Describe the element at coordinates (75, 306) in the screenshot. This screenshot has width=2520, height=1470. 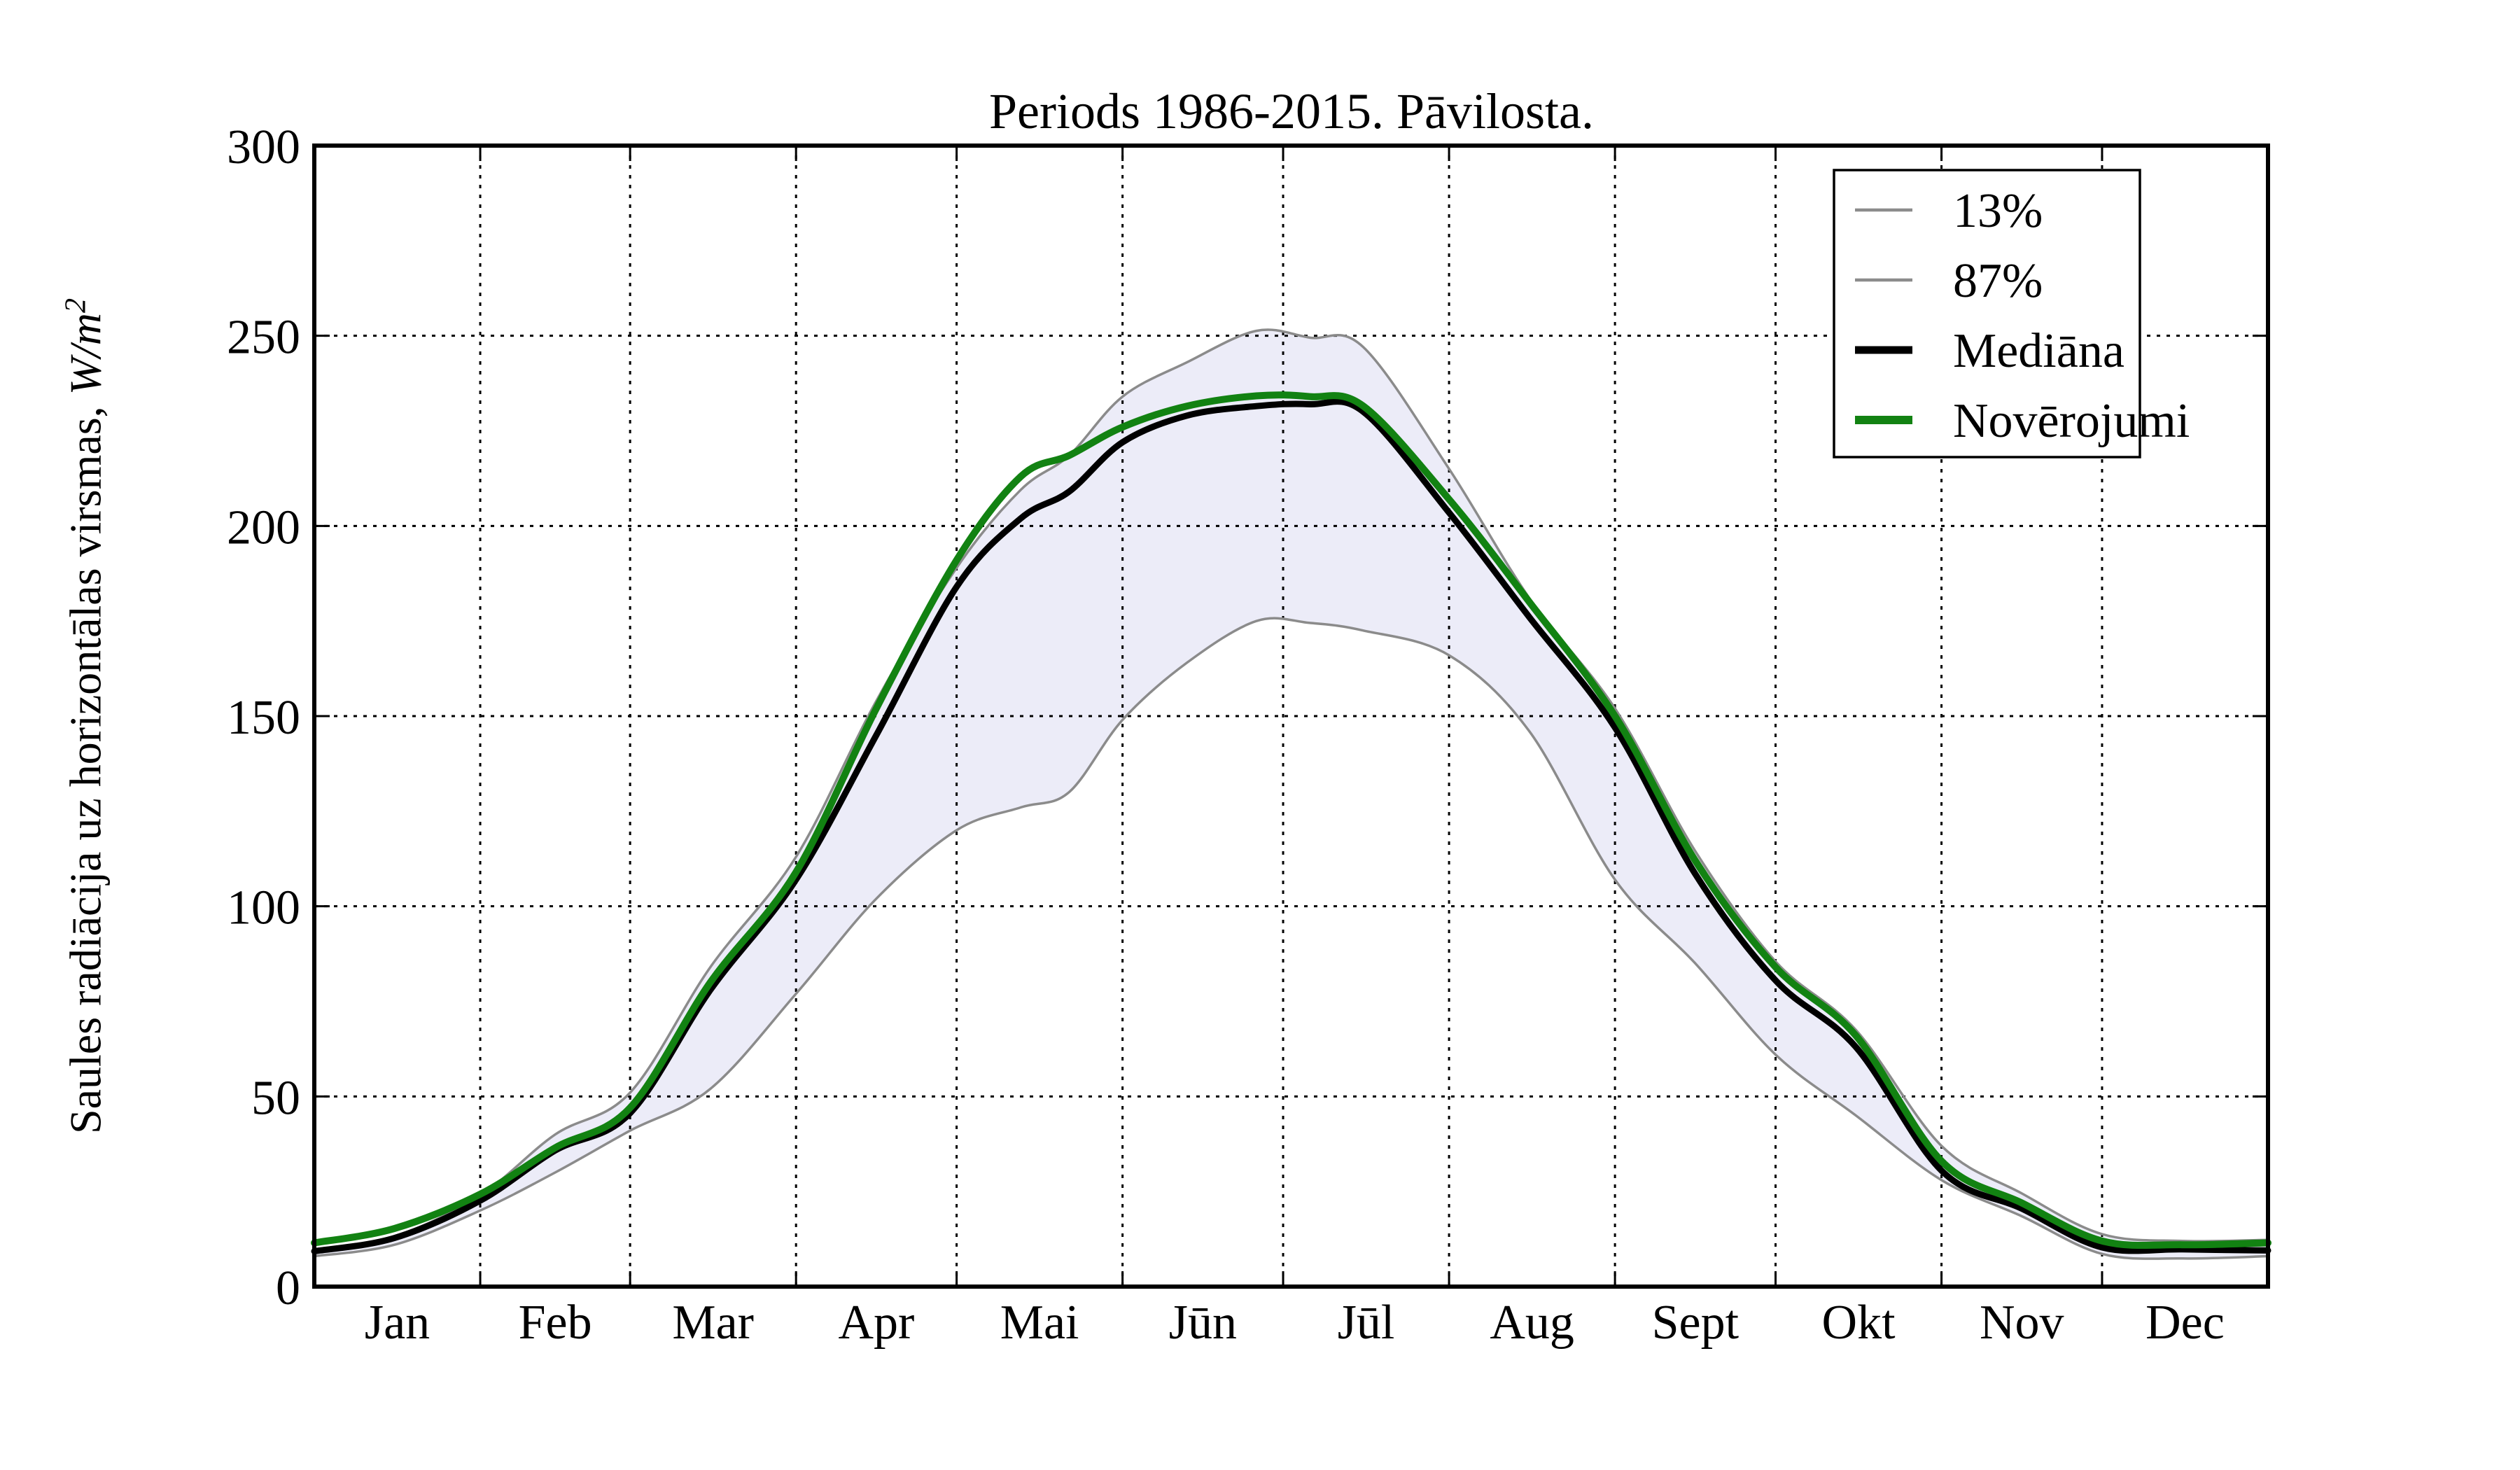
I see `y-axis-label-superscript: 2` at that location.